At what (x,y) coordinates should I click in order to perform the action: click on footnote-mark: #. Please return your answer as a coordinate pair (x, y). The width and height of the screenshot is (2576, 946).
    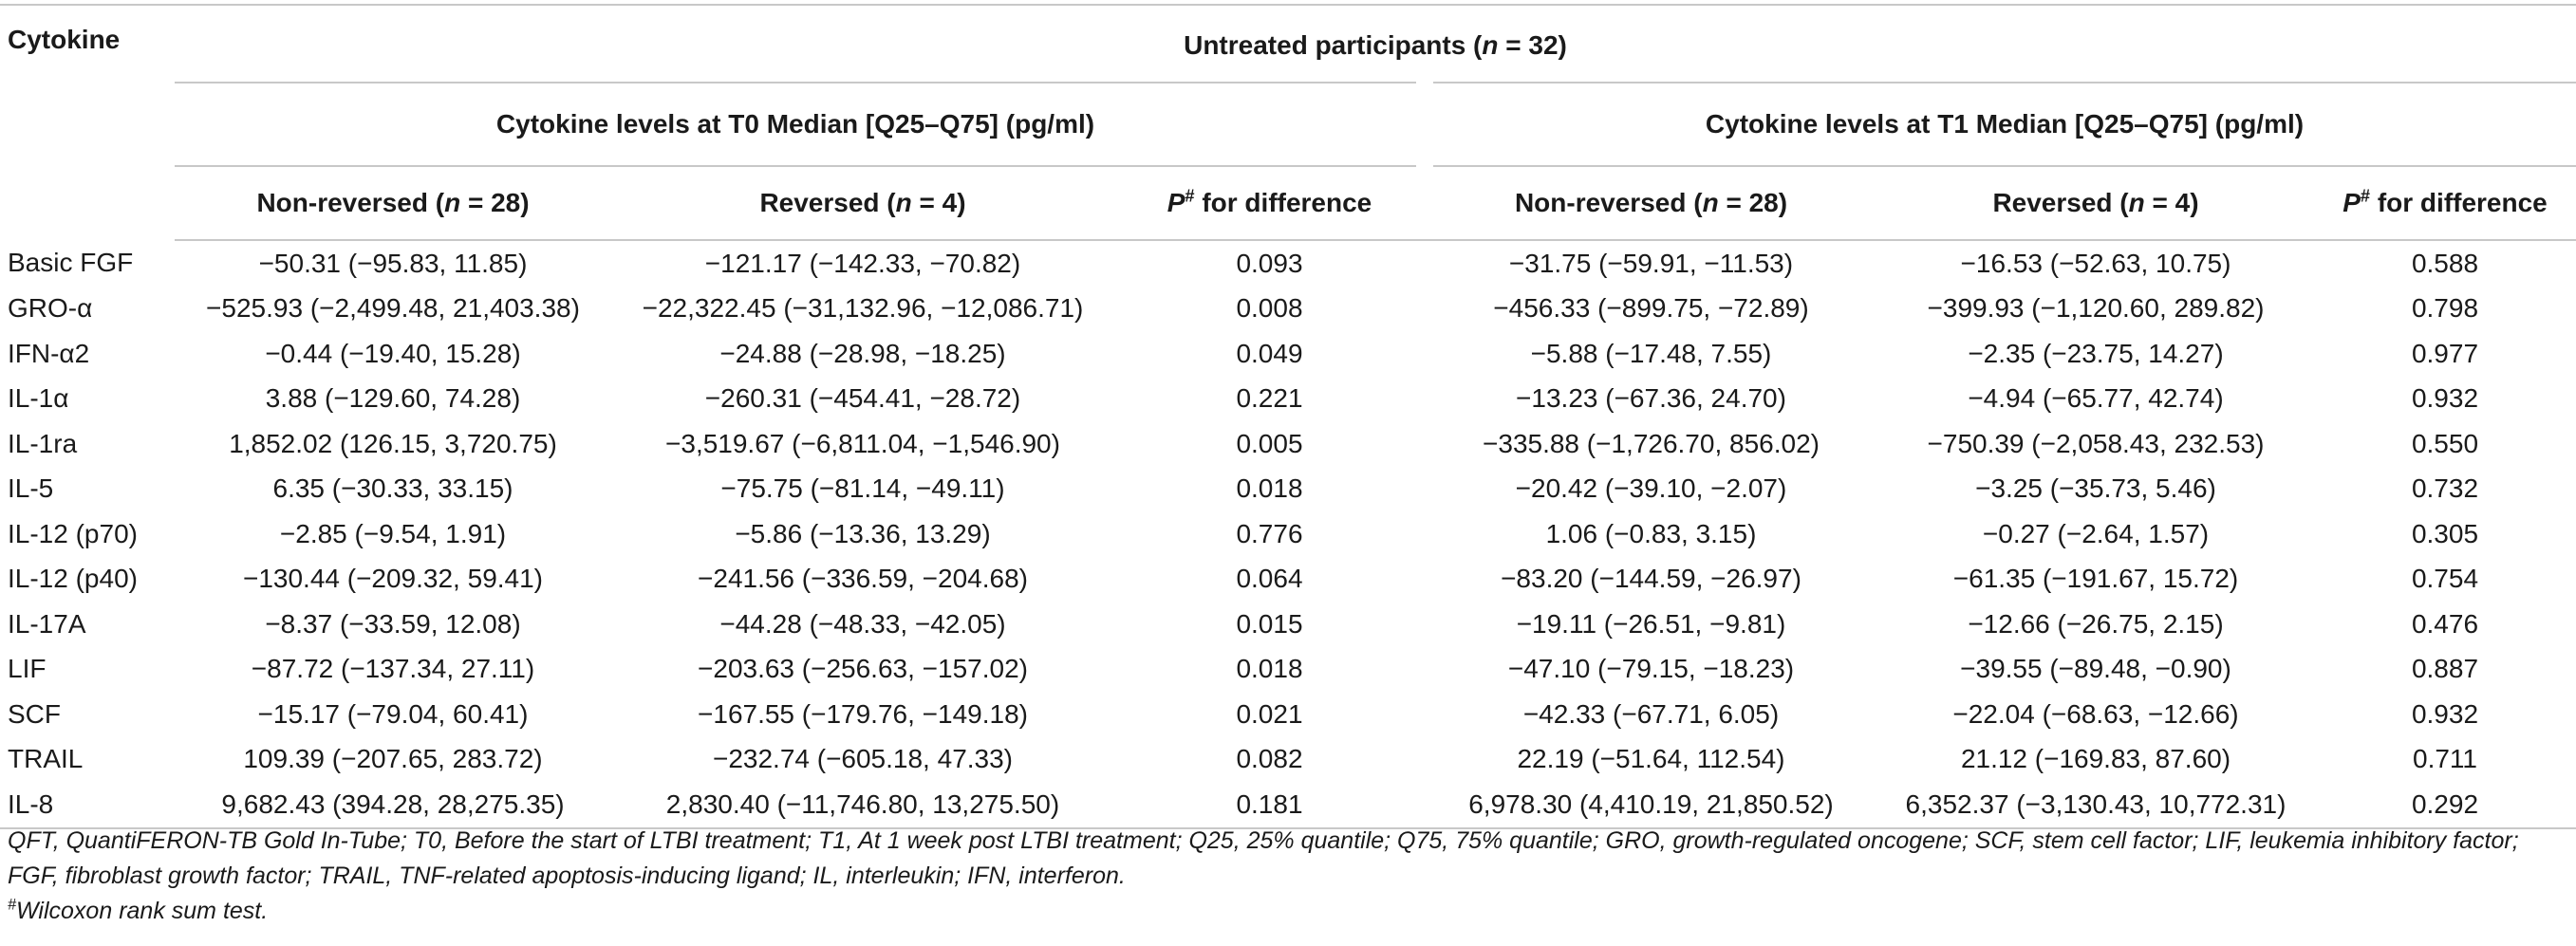
    Looking at the image, I should click on (12, 905).